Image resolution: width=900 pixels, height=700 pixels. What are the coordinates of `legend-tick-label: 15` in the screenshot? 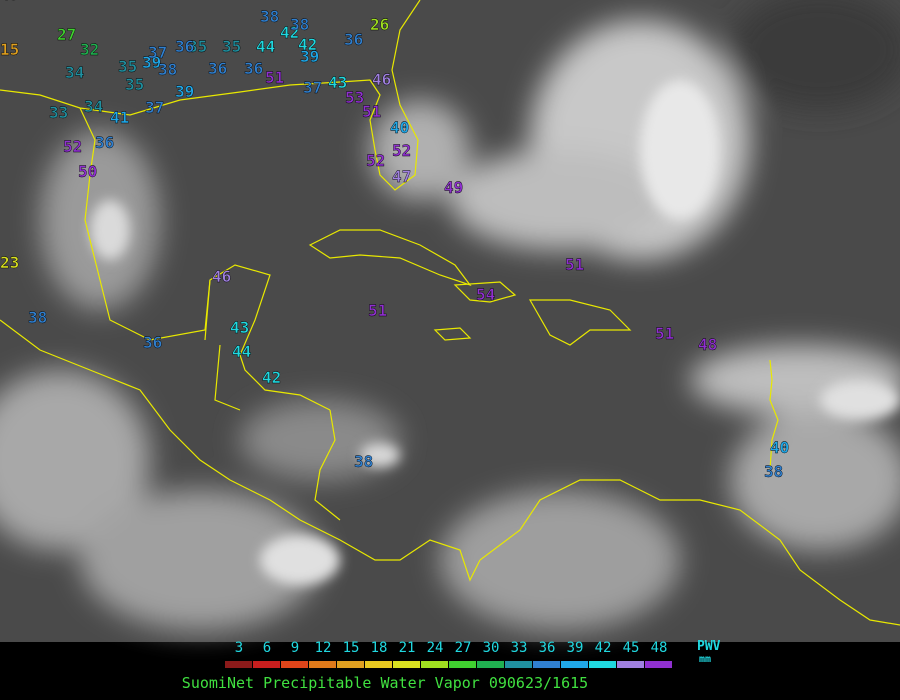 It's located at (351, 648).